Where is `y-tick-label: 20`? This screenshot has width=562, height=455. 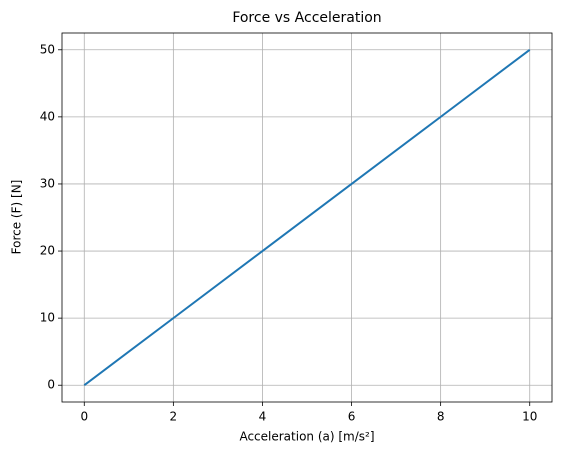 y-tick-label: 20 is located at coordinates (47, 251).